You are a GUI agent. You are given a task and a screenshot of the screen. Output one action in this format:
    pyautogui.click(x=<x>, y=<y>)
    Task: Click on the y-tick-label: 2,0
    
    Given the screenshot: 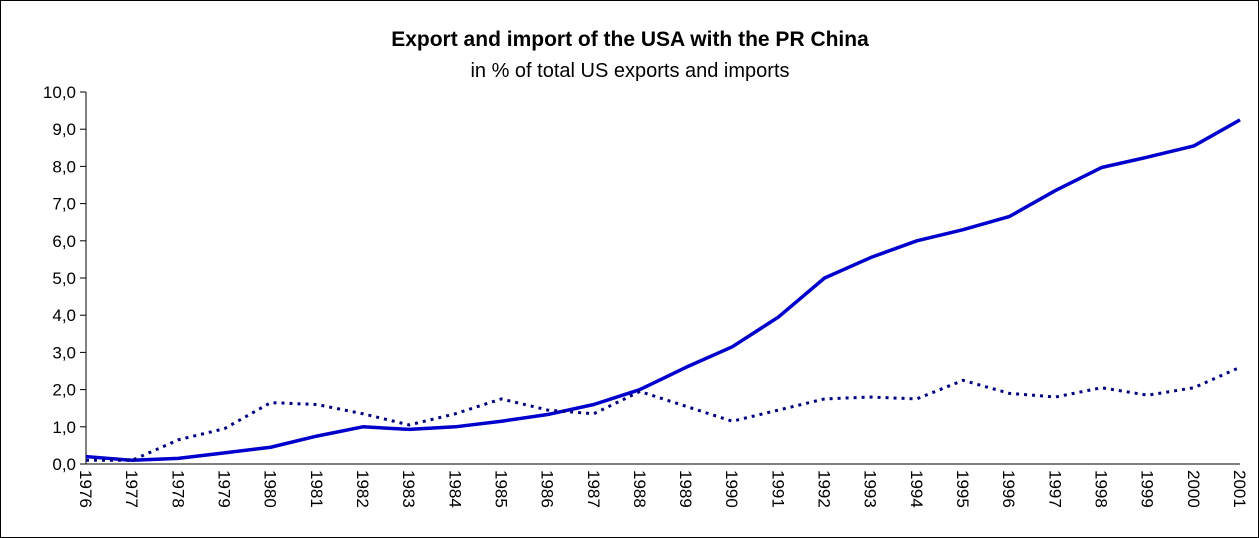 What is the action you would take?
    pyautogui.click(x=64, y=390)
    